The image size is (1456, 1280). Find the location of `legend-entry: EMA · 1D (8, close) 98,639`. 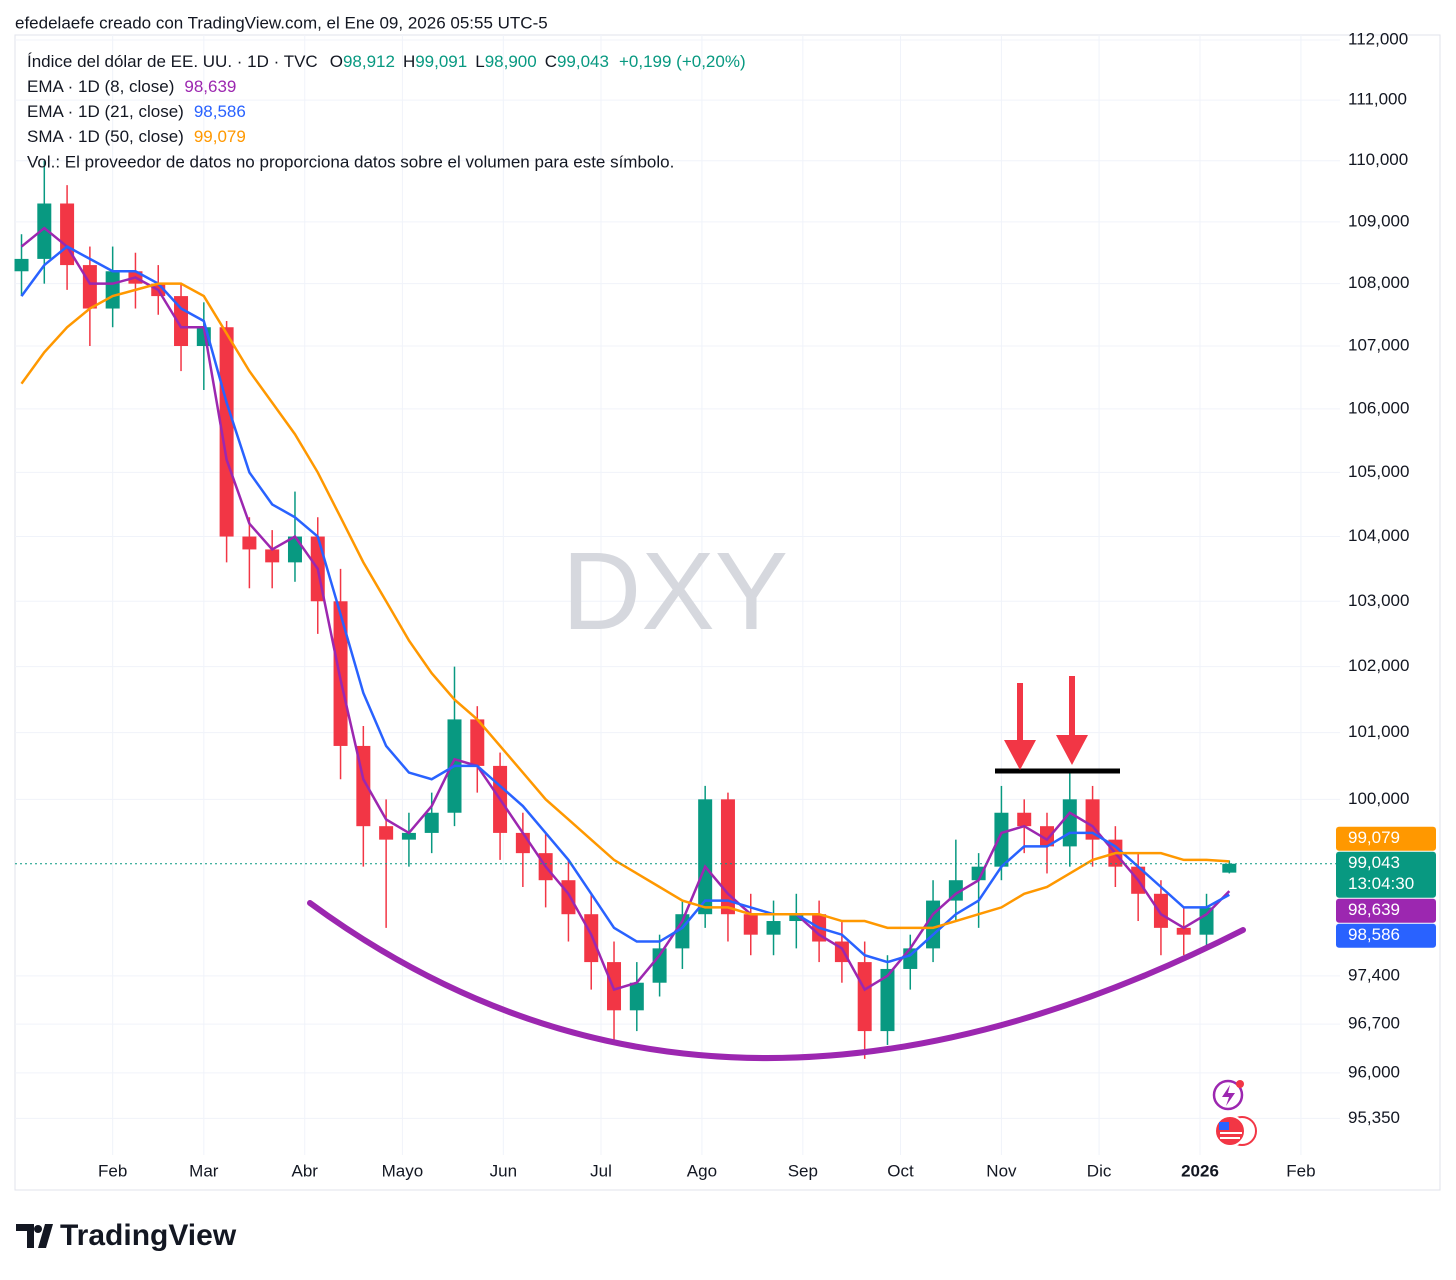

legend-entry: EMA · 1D (8, close) 98,639 is located at coordinates (131, 86).